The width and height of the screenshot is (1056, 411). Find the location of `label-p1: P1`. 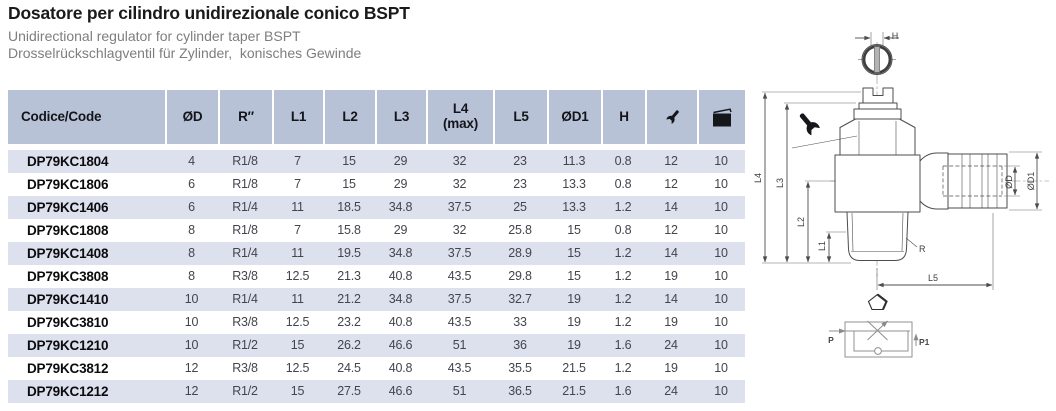

label-p1: P1 is located at coordinates (924, 342).